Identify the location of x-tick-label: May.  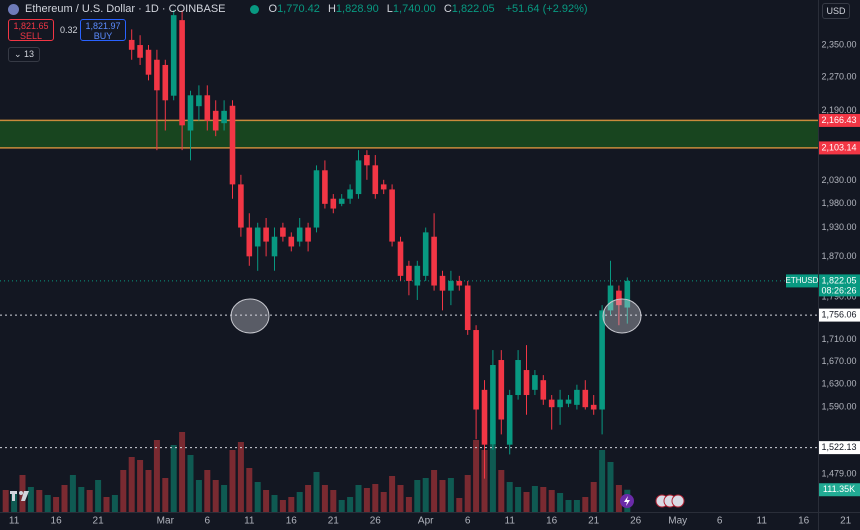
(677, 521).